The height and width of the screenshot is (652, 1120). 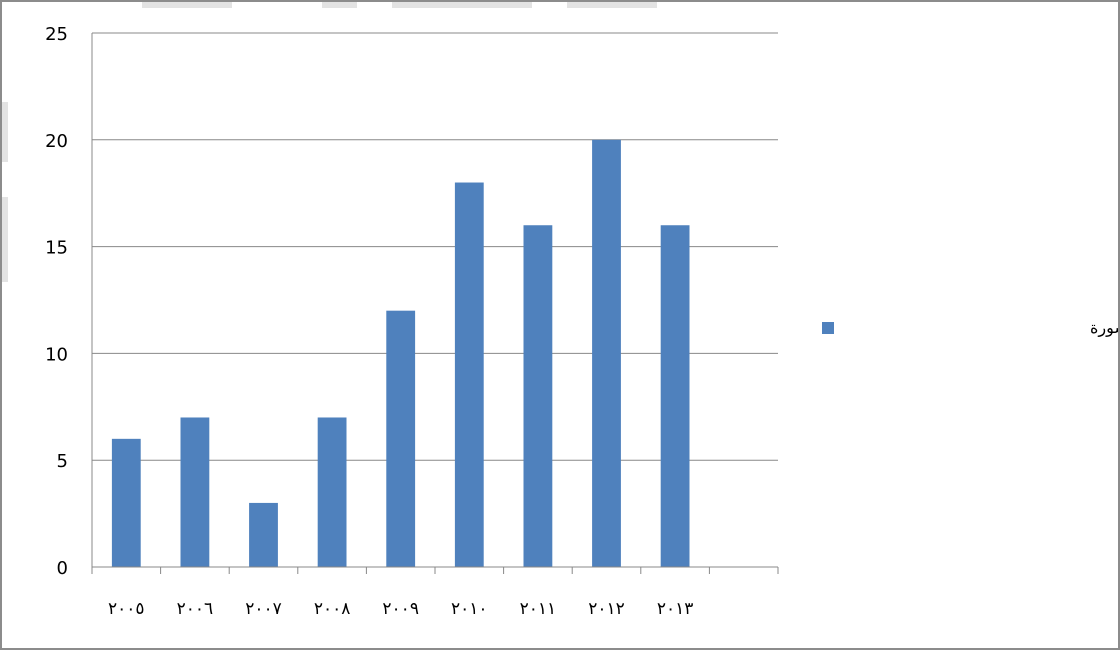 I want to click on y-tick-label: 10, so click(x=56, y=354).